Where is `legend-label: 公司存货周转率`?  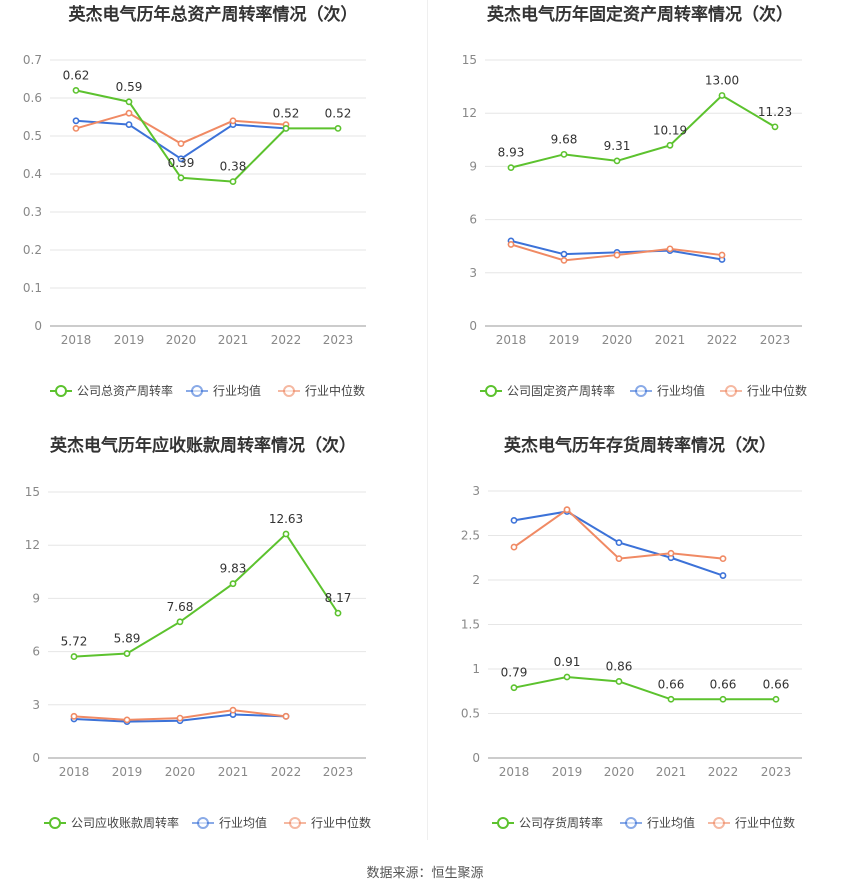
legend-label: 公司存货周转率 is located at coordinates (561, 822).